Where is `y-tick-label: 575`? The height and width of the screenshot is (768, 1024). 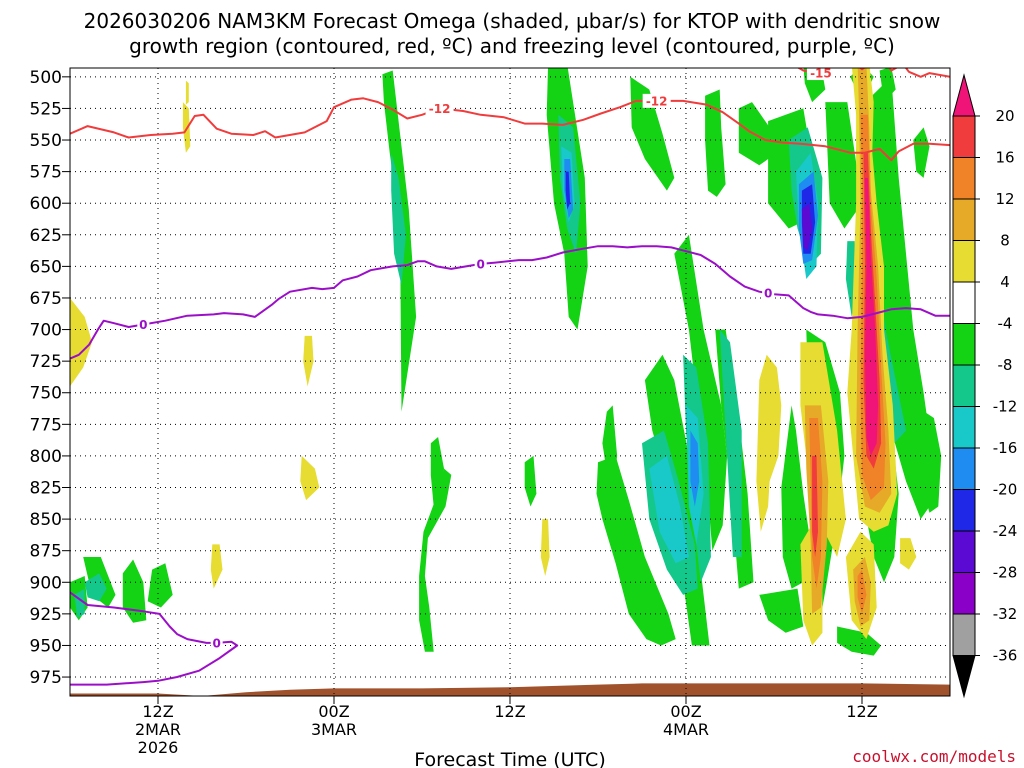 y-tick-label: 575 is located at coordinates (46, 173).